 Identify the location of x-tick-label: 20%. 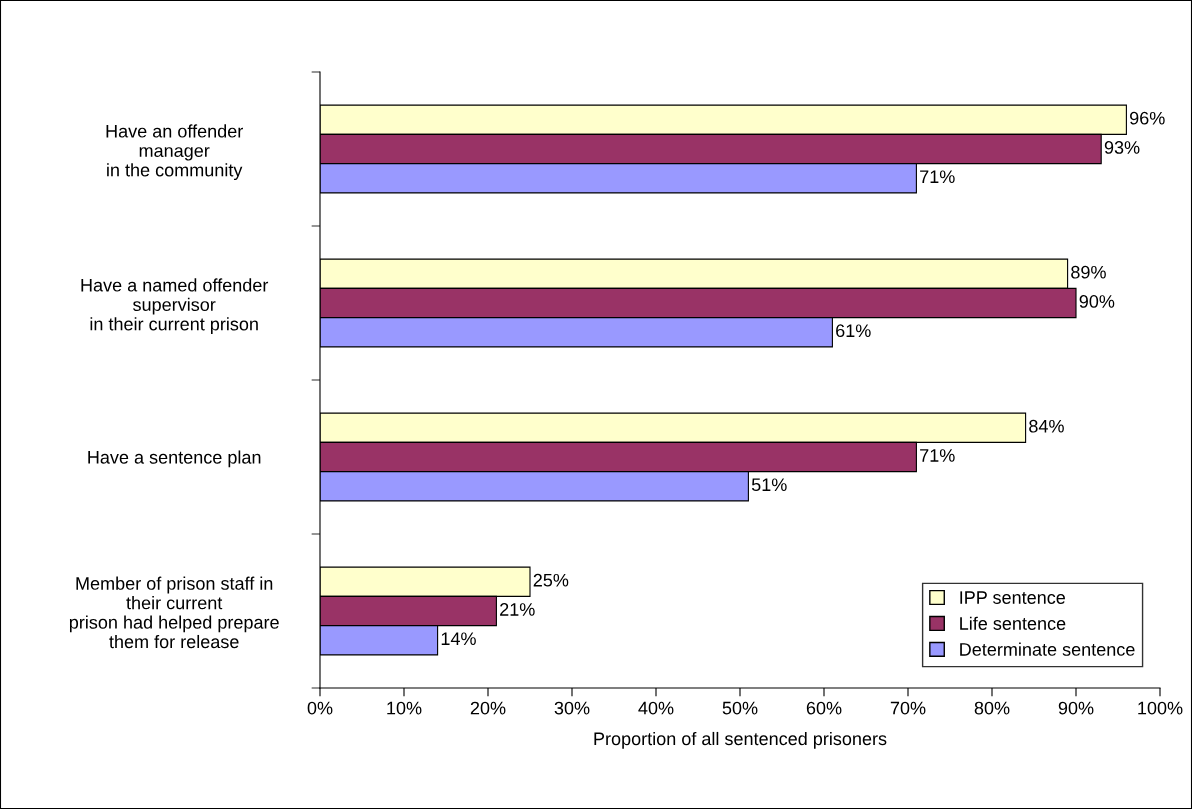
(488, 708).